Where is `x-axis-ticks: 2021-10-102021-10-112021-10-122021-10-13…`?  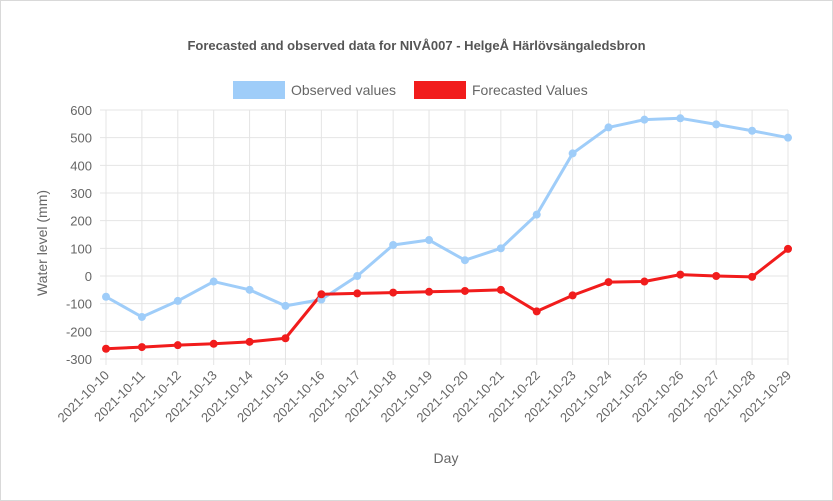
x-axis-ticks: 2021-10-102021-10-112021-10-122021-10-13… is located at coordinates (424, 397).